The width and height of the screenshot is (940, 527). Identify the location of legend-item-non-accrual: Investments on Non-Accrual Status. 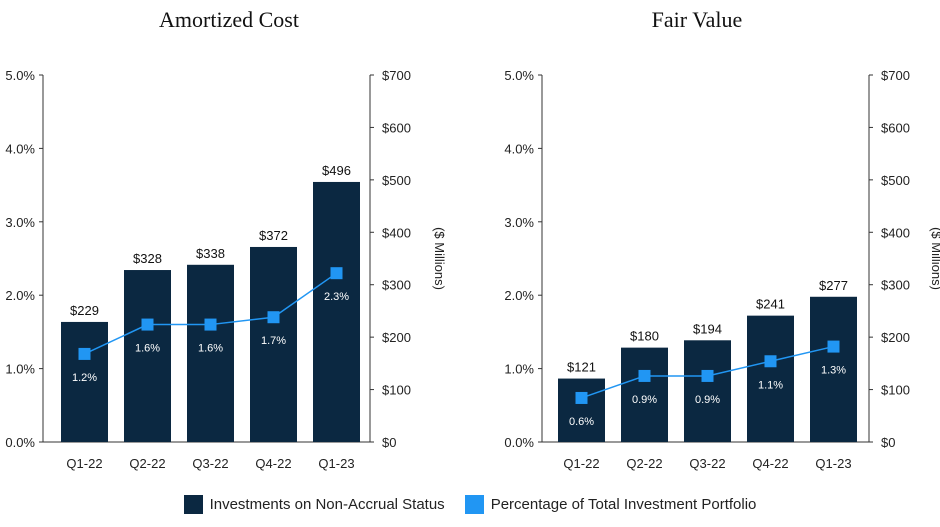
(314, 504).